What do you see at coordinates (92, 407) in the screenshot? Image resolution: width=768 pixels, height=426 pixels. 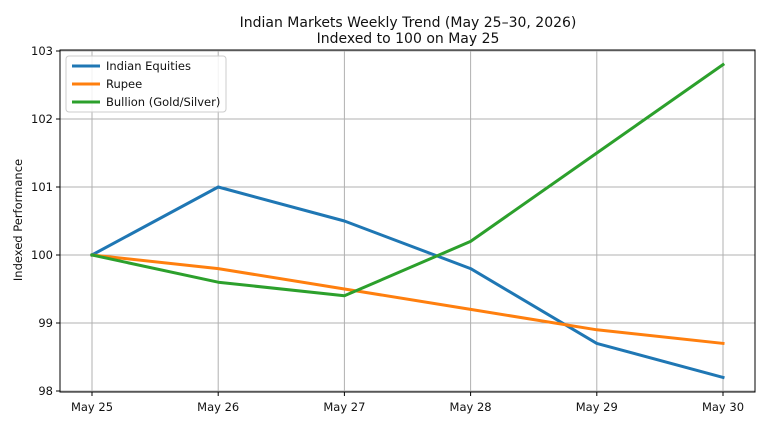 I see `x-tick-label: May 25` at bounding box center [92, 407].